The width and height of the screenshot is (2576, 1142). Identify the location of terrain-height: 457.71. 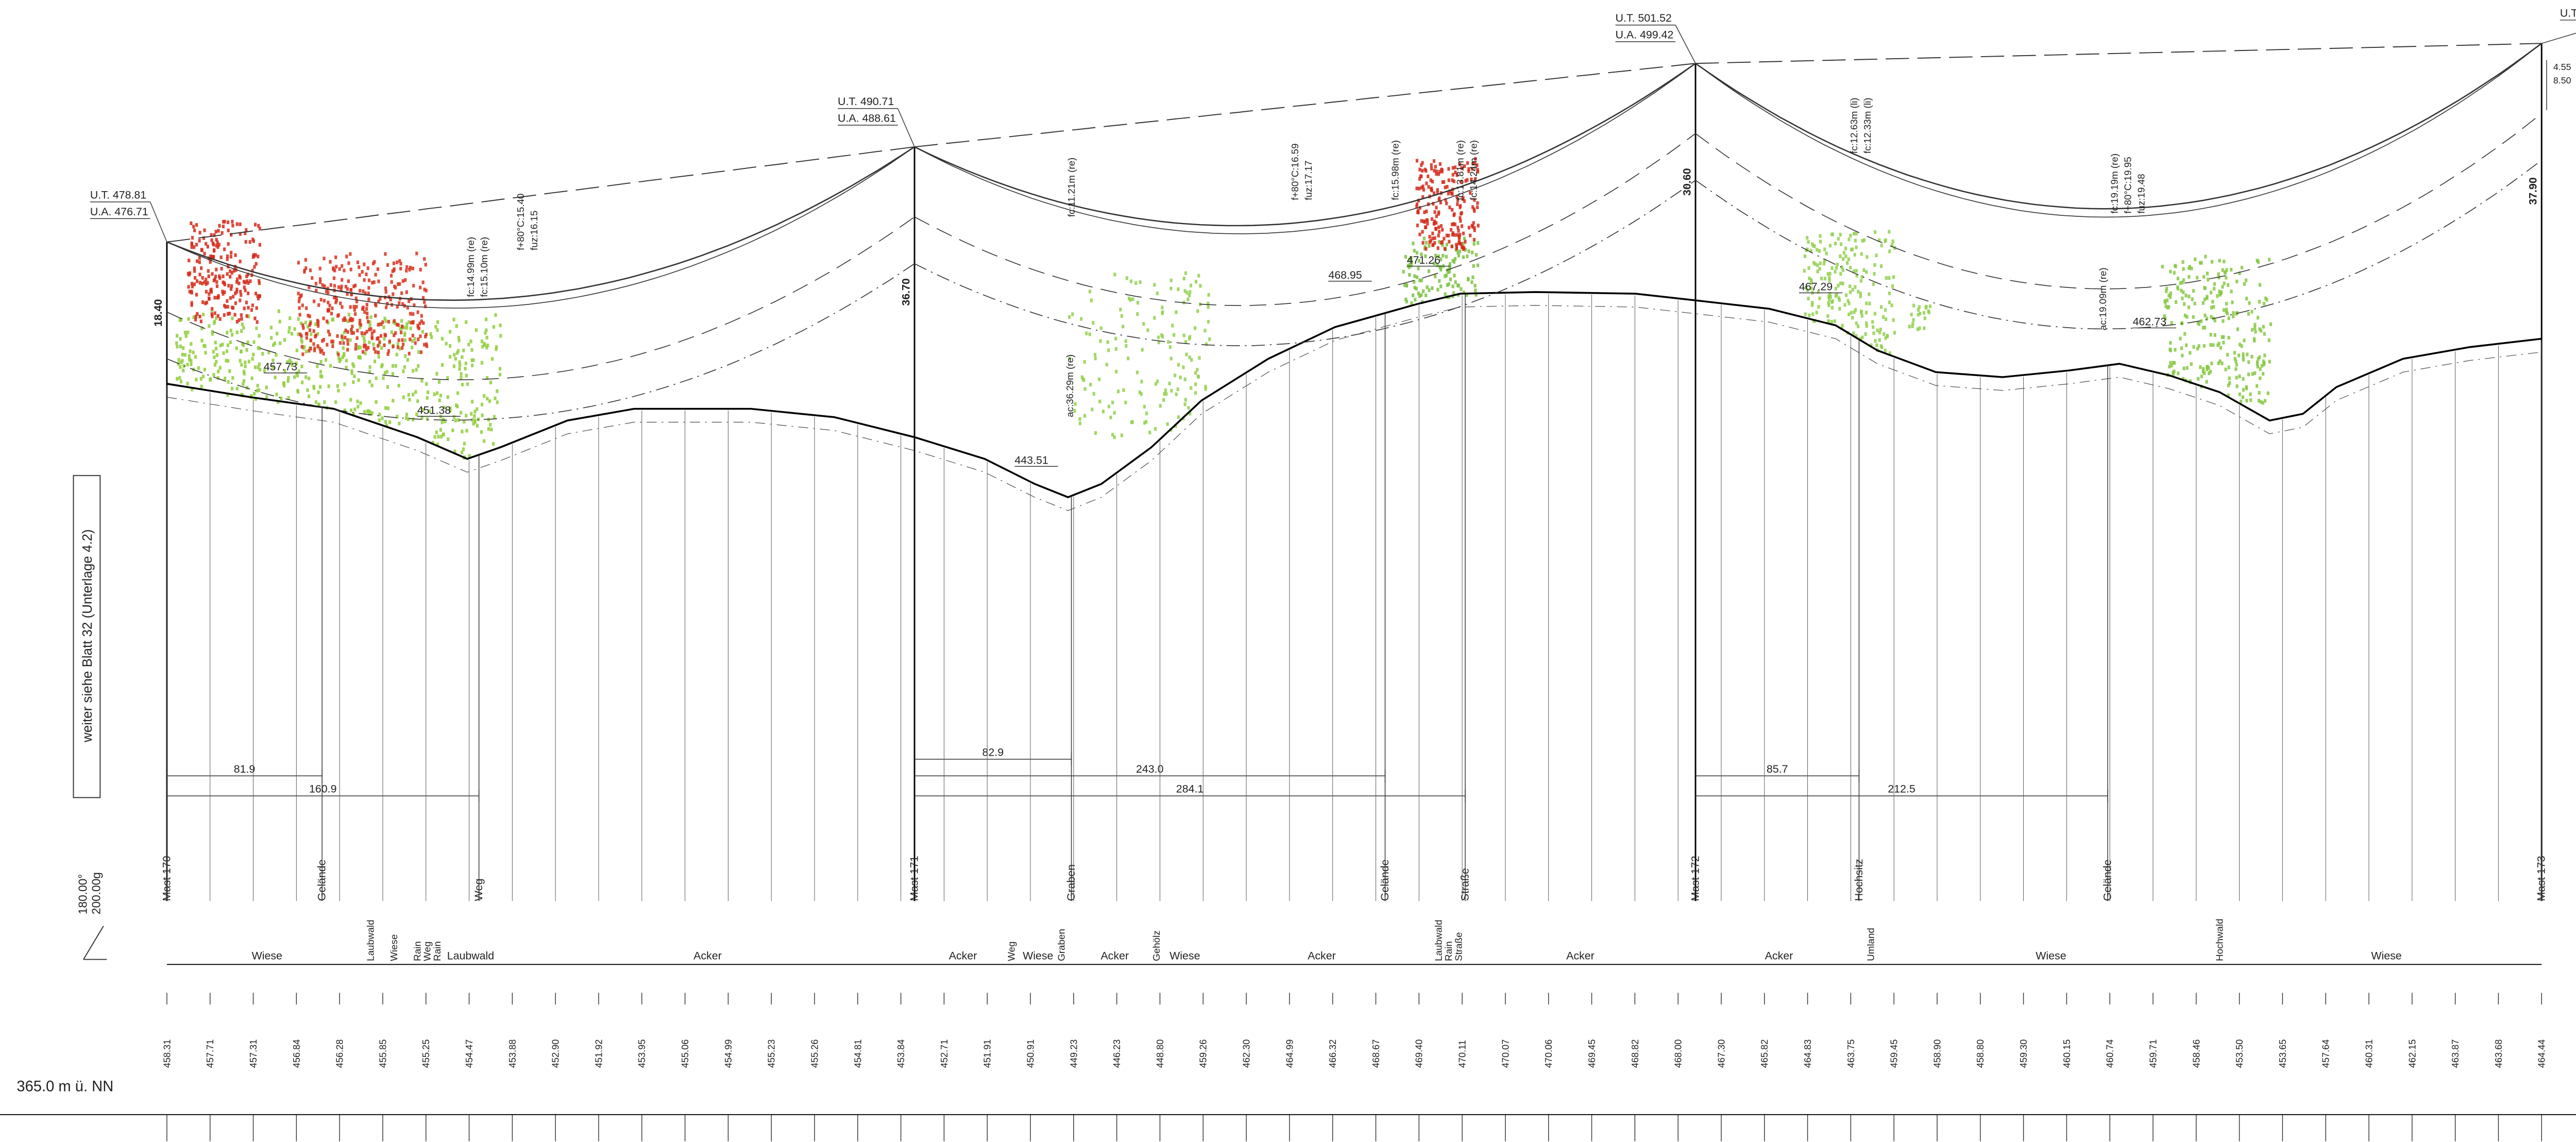
(210, 1054).